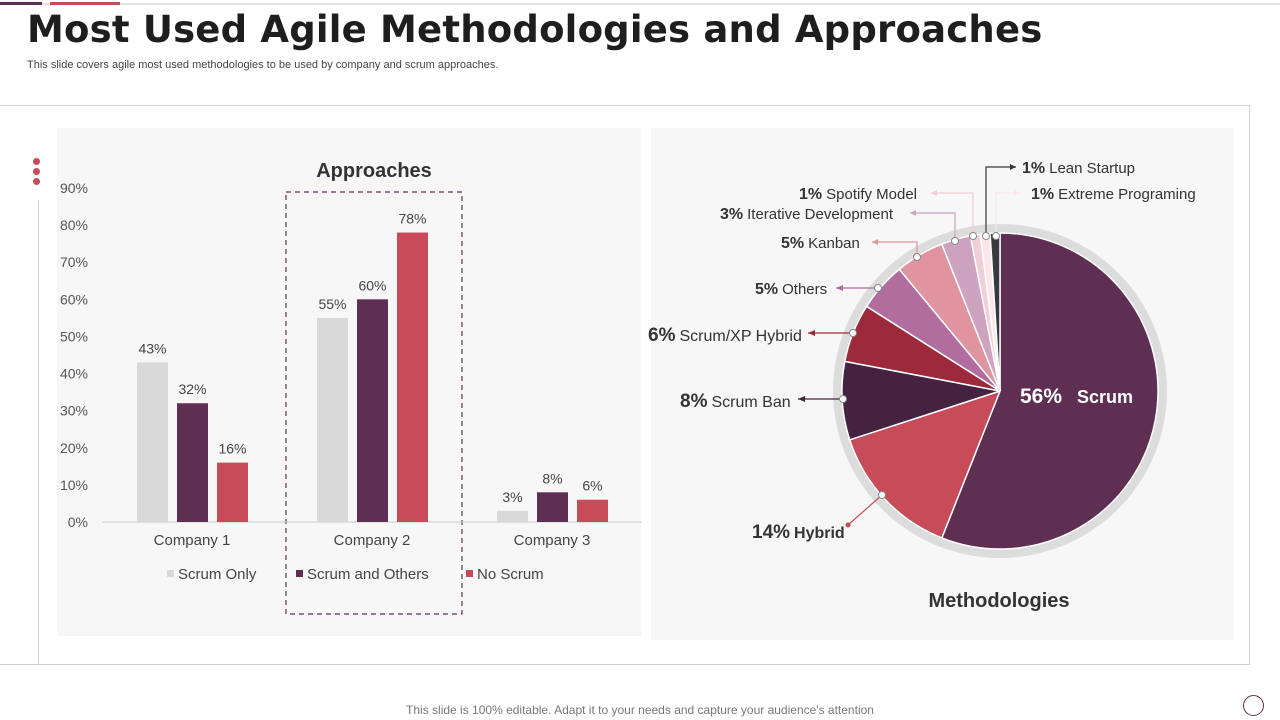 The height and width of the screenshot is (720, 1280). What do you see at coordinates (510, 574) in the screenshot?
I see `legend-label: No Scrum` at bounding box center [510, 574].